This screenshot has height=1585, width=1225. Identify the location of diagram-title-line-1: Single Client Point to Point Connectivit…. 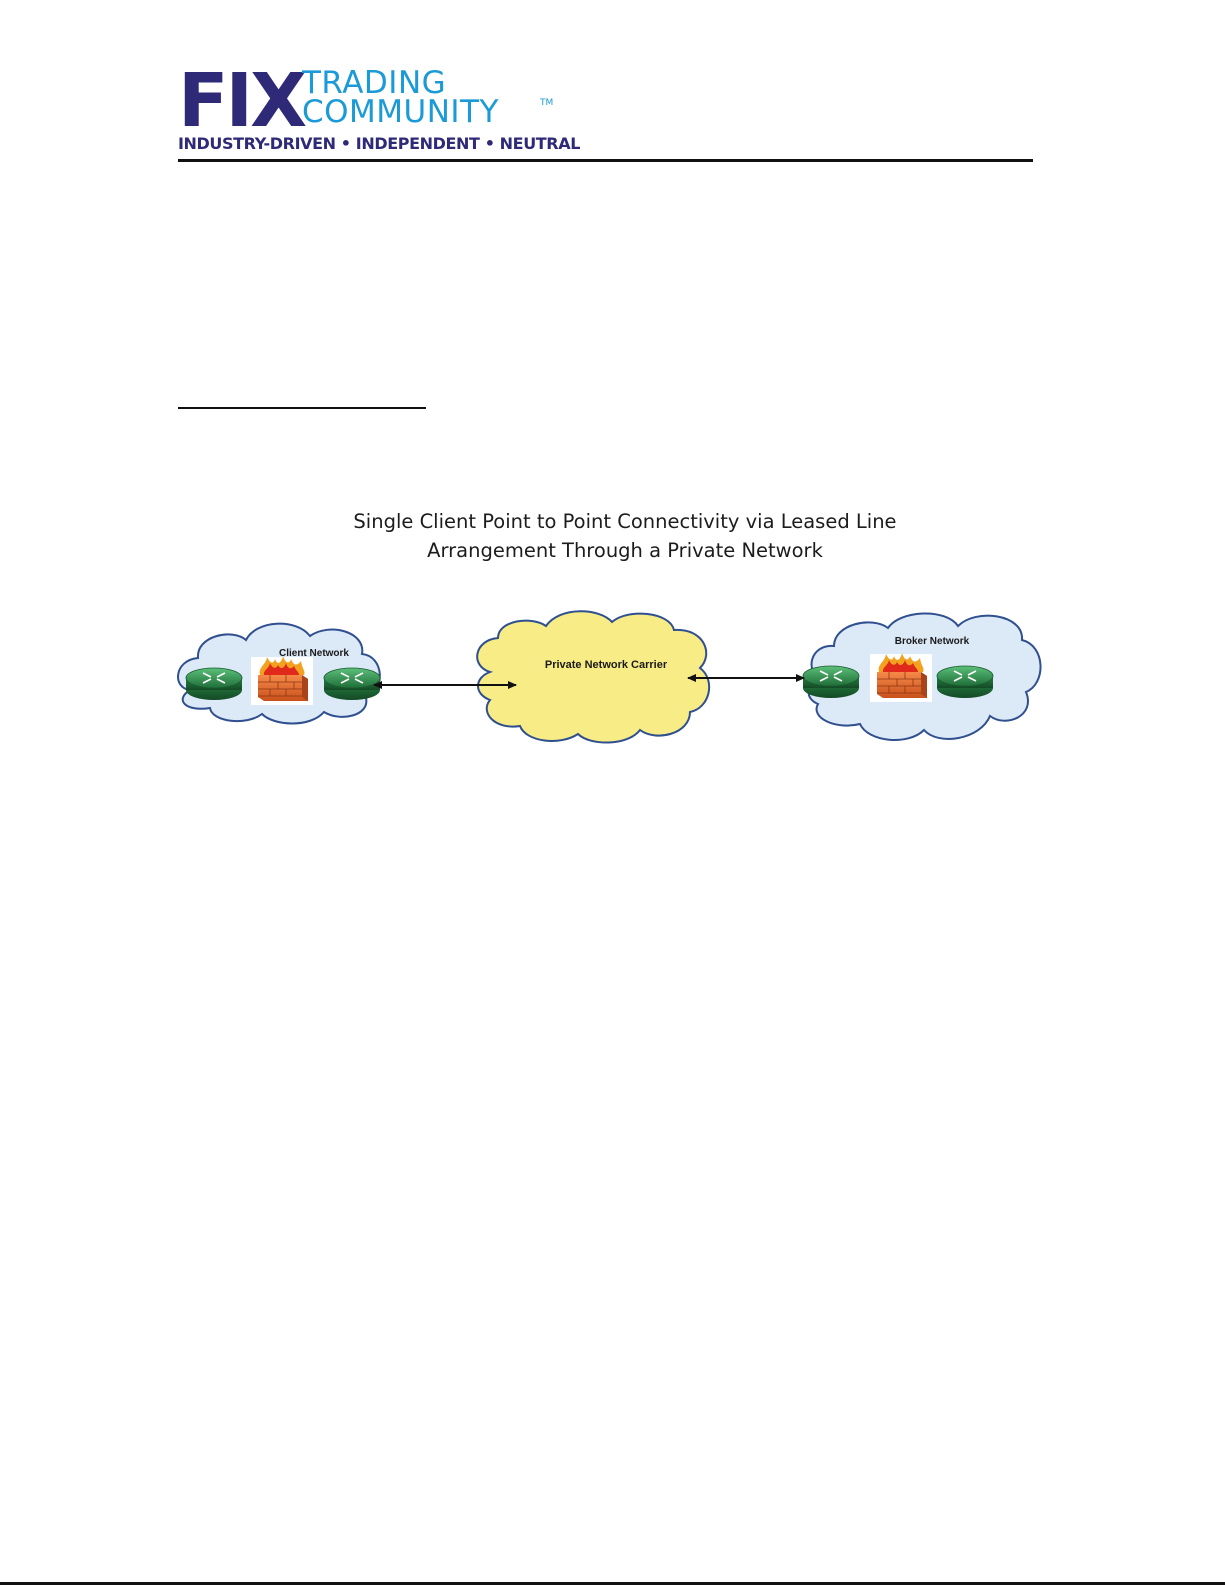
(625, 521).